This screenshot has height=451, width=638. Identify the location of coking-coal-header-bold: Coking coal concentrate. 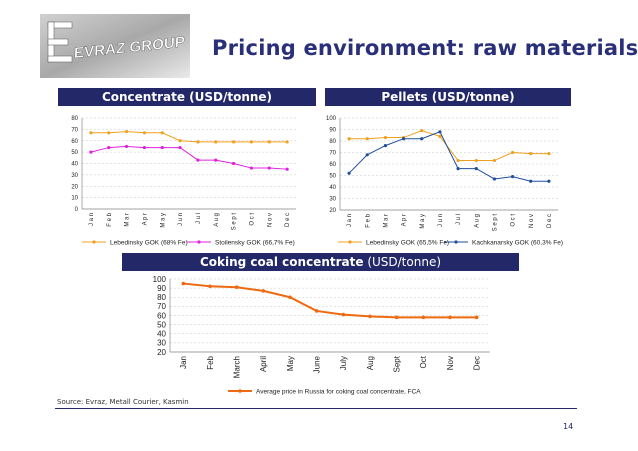
(281, 262).